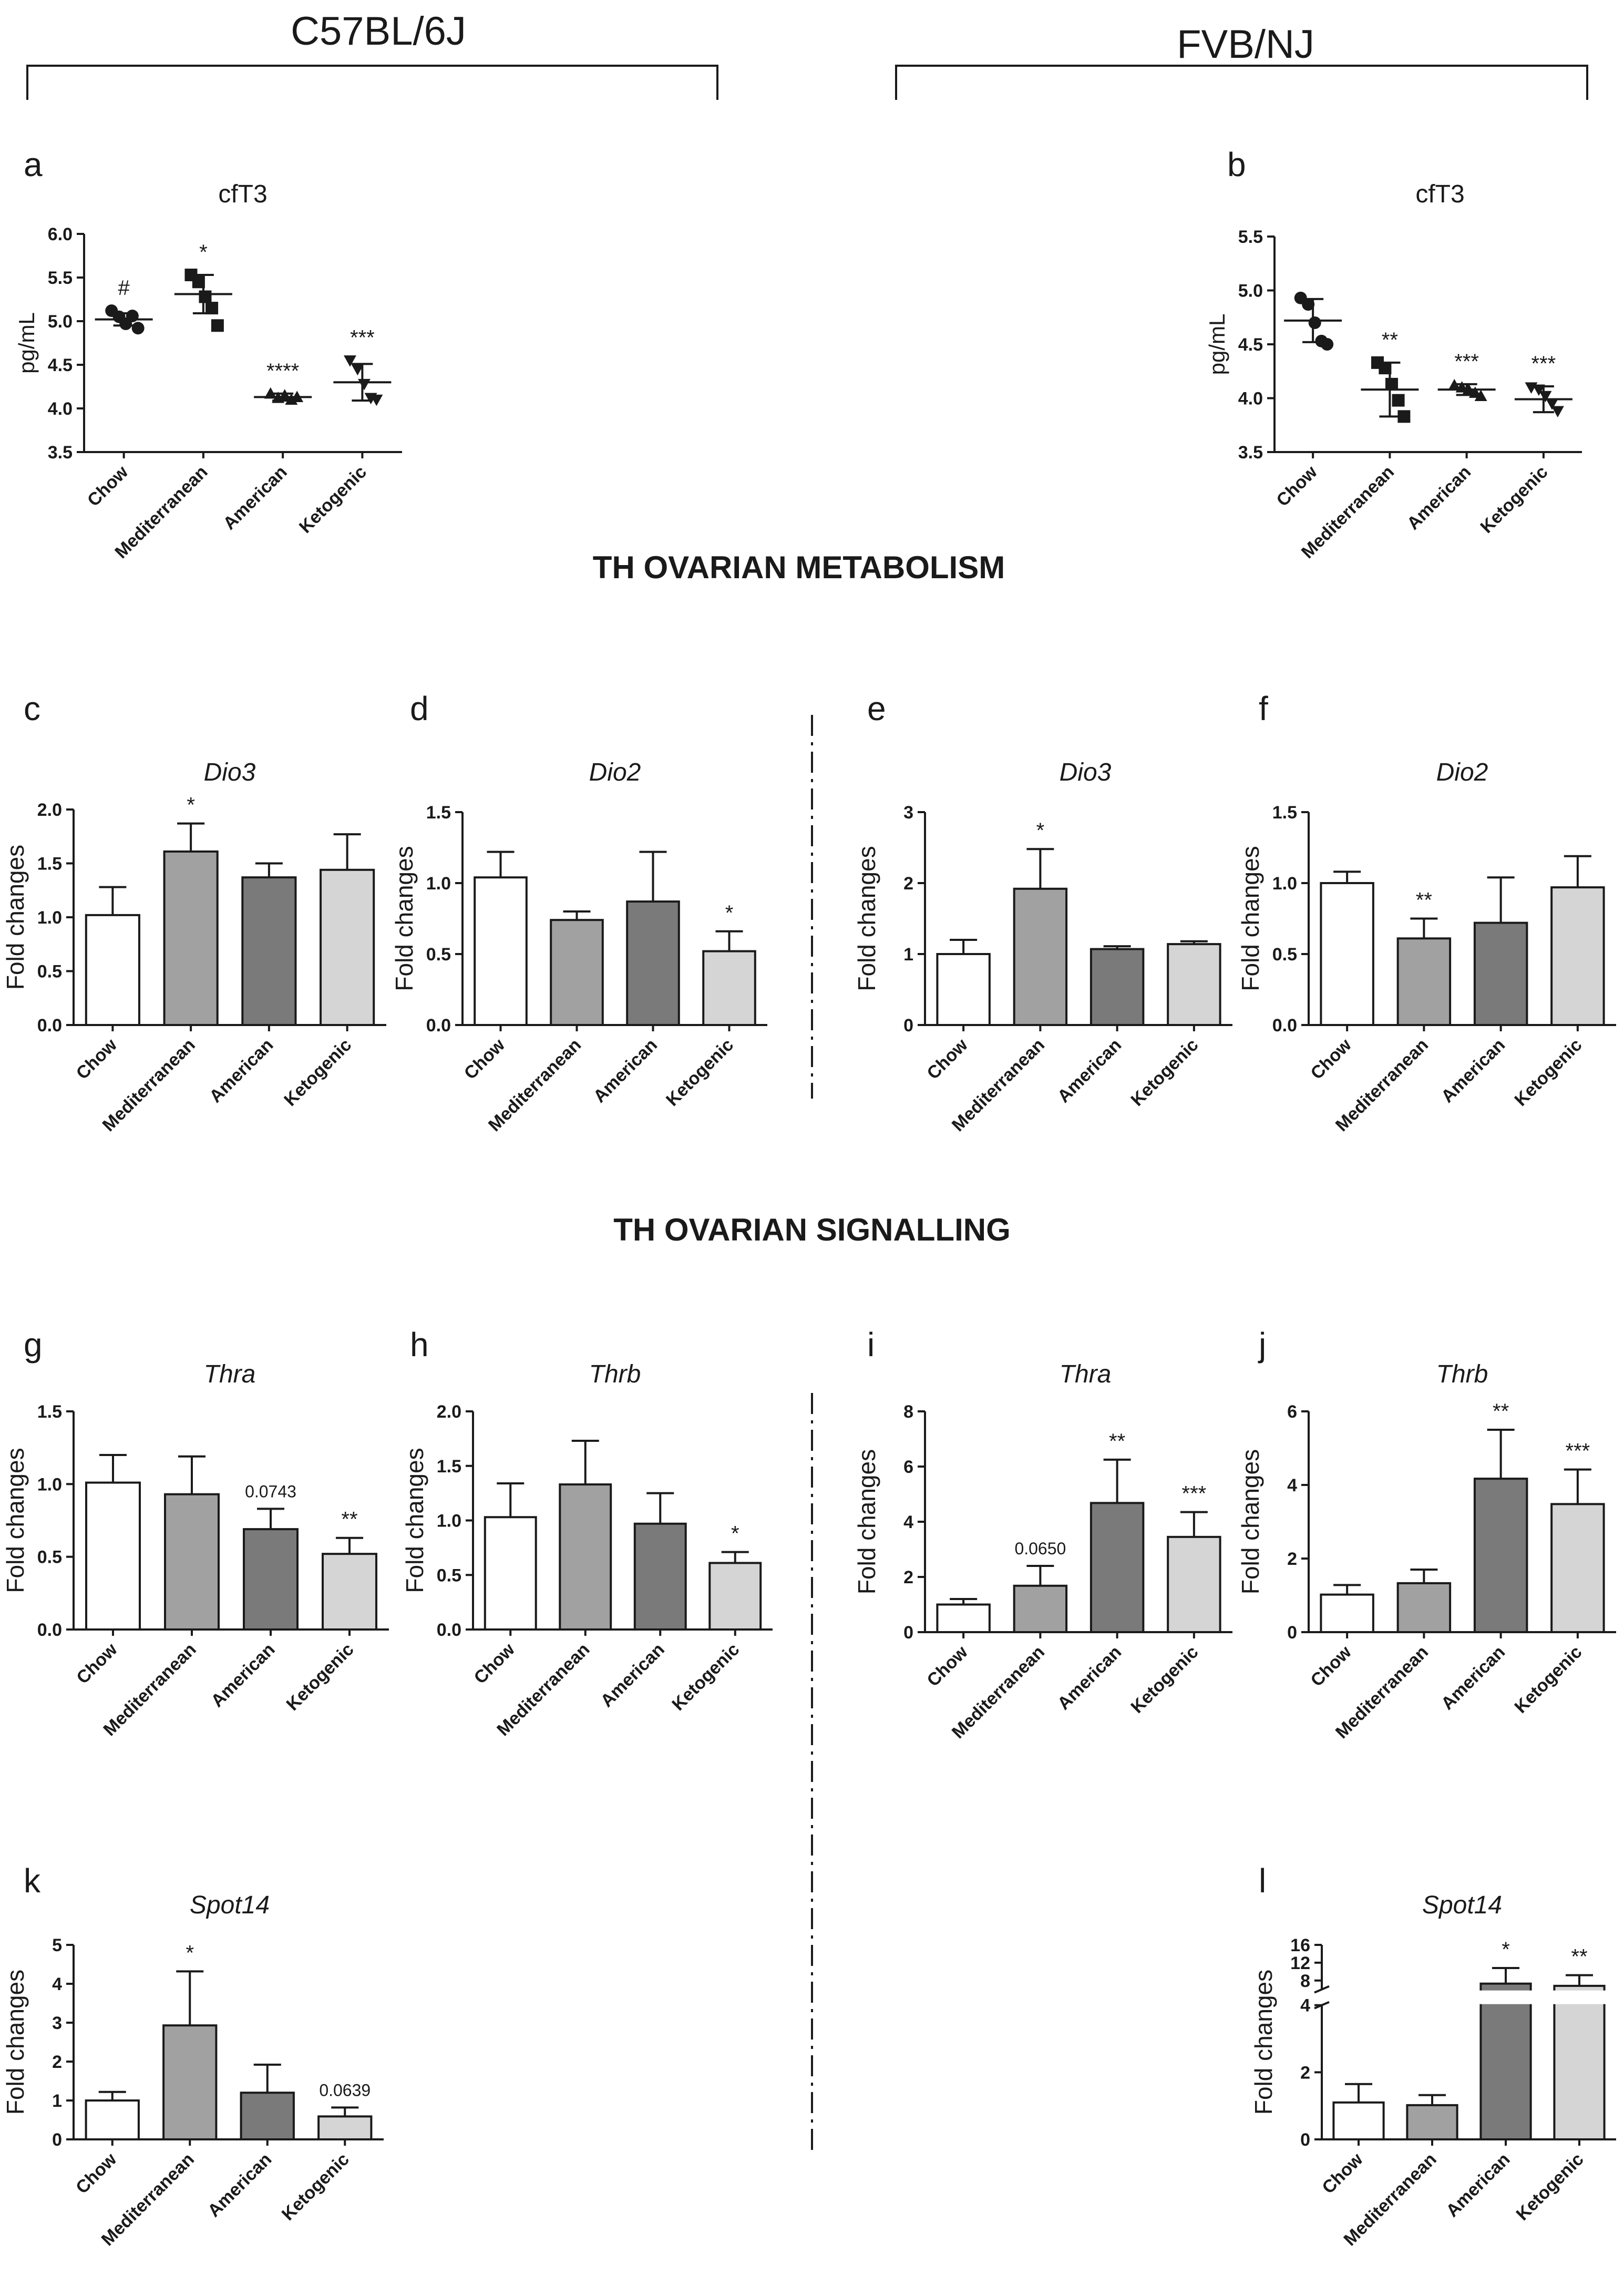 This screenshot has height=2275, width=1624. Describe the element at coordinates (282, 371) in the screenshot. I see `significance-label: ****` at that location.